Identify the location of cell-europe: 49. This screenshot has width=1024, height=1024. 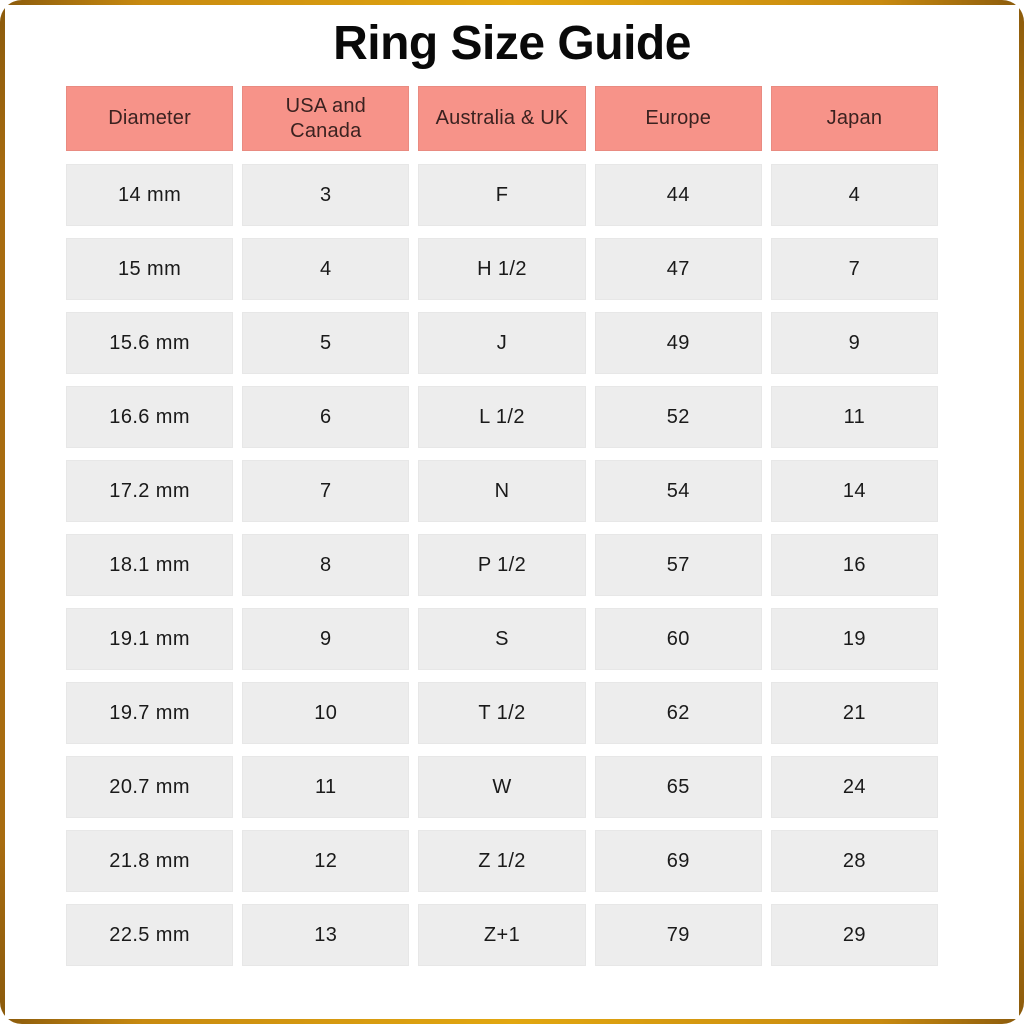
(678, 343).